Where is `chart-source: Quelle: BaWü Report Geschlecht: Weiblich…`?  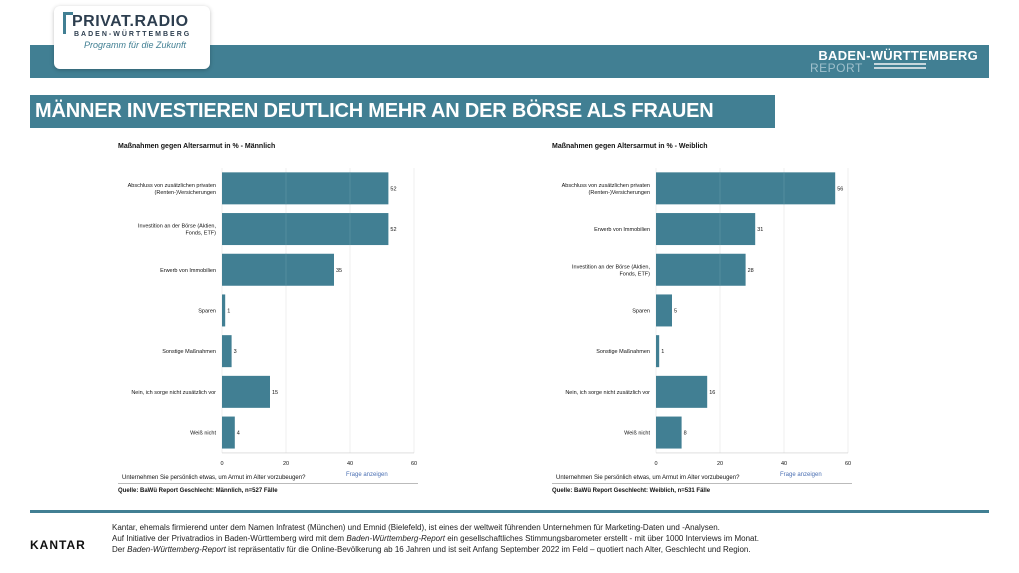 chart-source: Quelle: BaWü Report Geschlecht: Weiblich… is located at coordinates (631, 491).